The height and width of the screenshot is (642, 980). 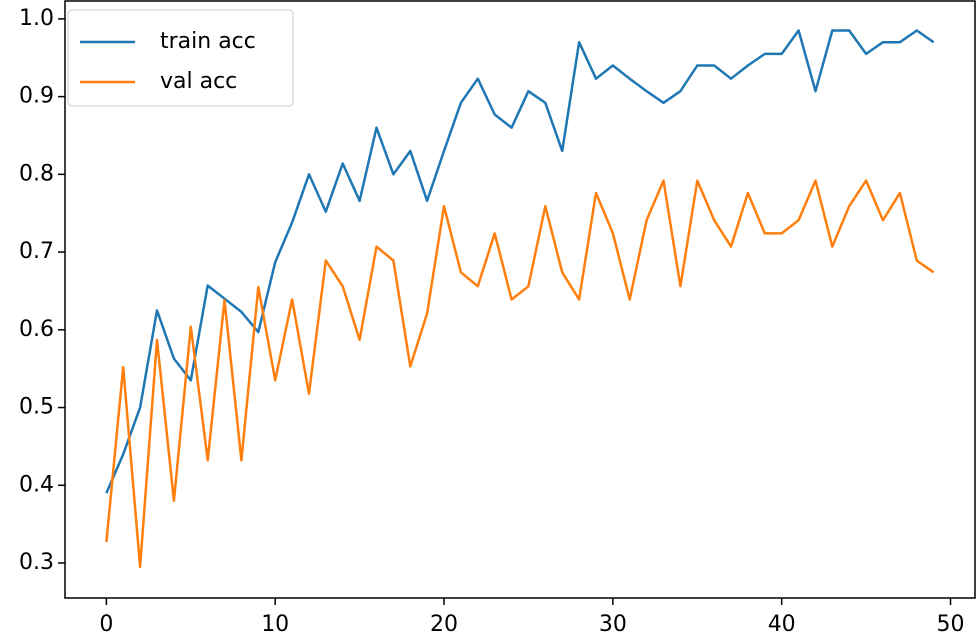 What do you see at coordinates (613, 624) in the screenshot?
I see `x-tick-label: 30` at bounding box center [613, 624].